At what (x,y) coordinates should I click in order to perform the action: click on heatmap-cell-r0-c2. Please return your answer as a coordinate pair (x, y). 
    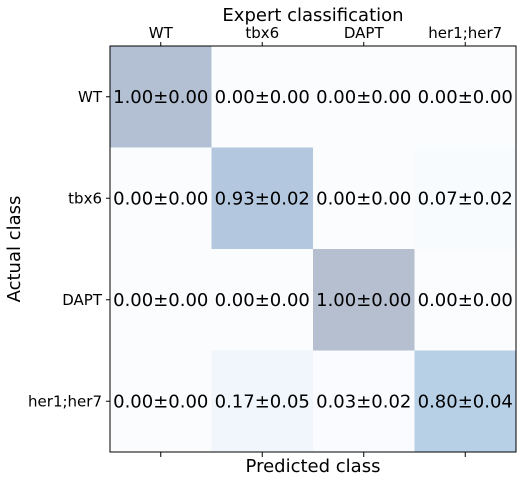
    Looking at the image, I should click on (364, 97).